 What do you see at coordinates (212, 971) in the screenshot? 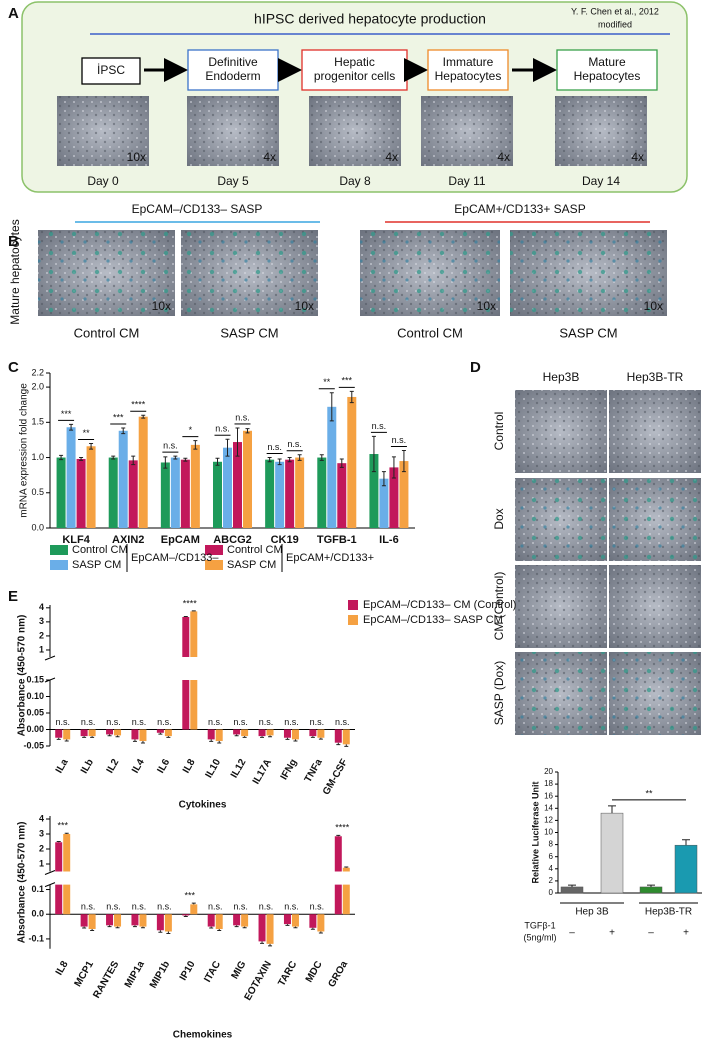
I see `x-tick-label: ITAC` at bounding box center [212, 971].